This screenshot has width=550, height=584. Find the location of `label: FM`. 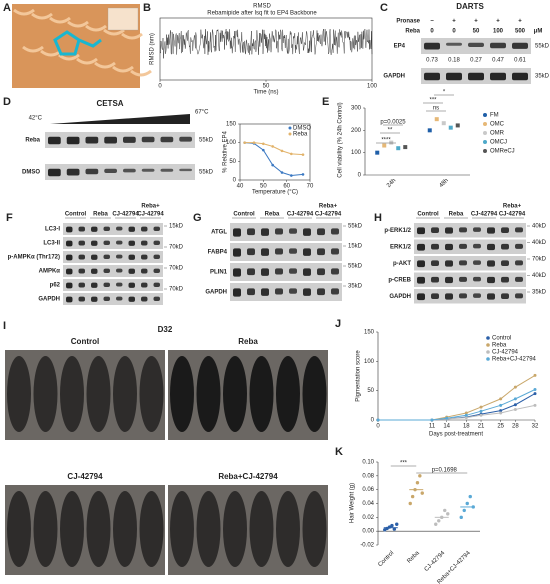

label: FM is located at coordinates (494, 116).